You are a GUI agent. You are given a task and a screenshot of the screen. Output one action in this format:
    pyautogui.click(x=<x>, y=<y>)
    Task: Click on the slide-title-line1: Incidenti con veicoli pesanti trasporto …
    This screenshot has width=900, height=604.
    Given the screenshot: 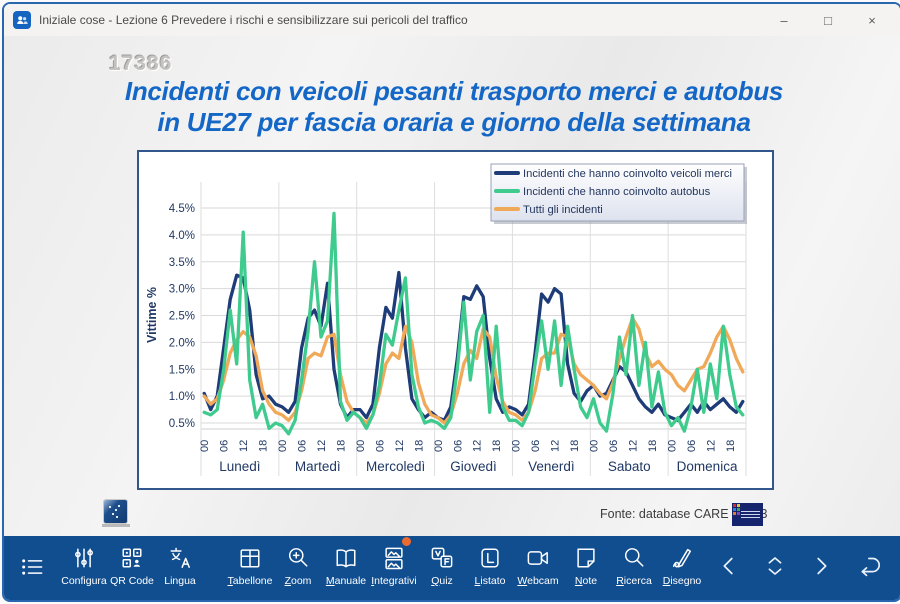 What is the action you would take?
    pyautogui.click(x=454, y=91)
    